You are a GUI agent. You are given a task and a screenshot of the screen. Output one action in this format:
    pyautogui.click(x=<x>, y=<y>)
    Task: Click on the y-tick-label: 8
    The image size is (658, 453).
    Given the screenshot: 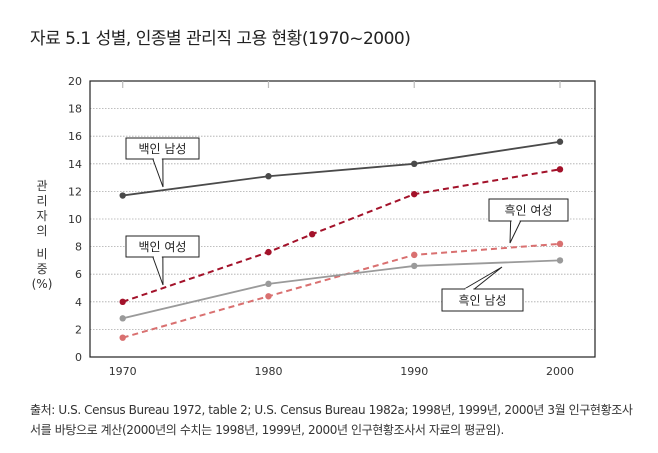 What is the action you would take?
    pyautogui.click(x=78, y=247)
    